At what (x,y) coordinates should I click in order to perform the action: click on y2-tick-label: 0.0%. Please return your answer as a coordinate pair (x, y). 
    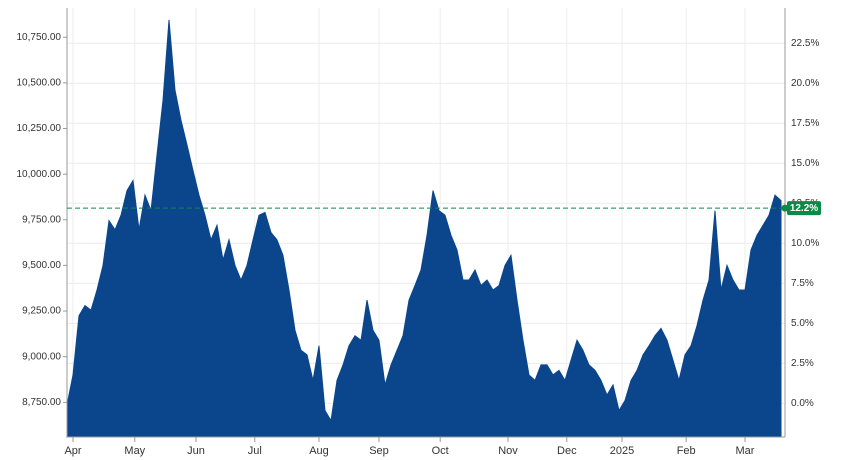
    Looking at the image, I should click on (802, 403).